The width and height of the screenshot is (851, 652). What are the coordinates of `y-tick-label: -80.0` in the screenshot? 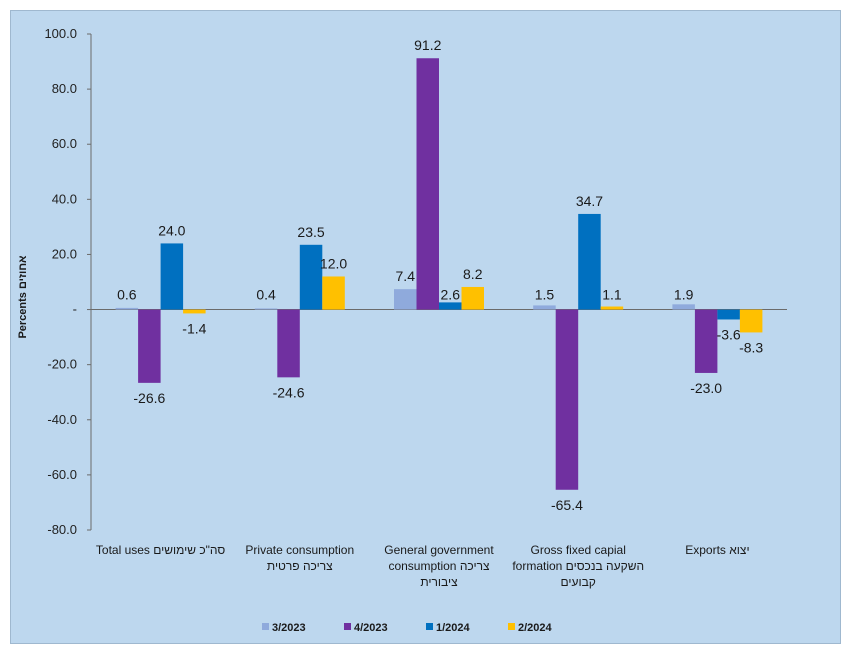 It's located at (62, 529).